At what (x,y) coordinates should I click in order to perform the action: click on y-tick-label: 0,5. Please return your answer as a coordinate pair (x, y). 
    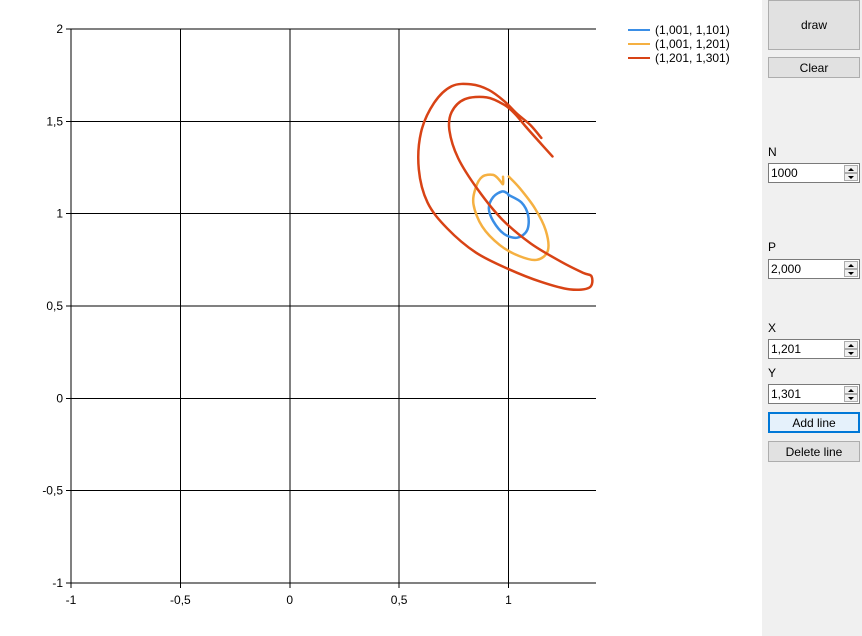
    Looking at the image, I should click on (54, 306).